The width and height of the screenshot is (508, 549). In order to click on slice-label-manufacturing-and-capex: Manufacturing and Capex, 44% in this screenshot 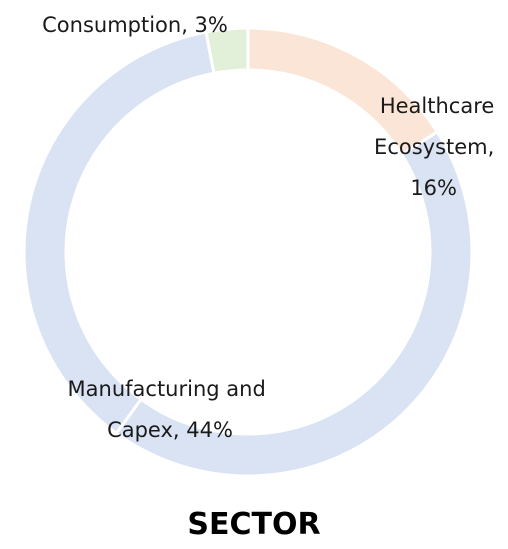, I will do `click(170, 409)`.